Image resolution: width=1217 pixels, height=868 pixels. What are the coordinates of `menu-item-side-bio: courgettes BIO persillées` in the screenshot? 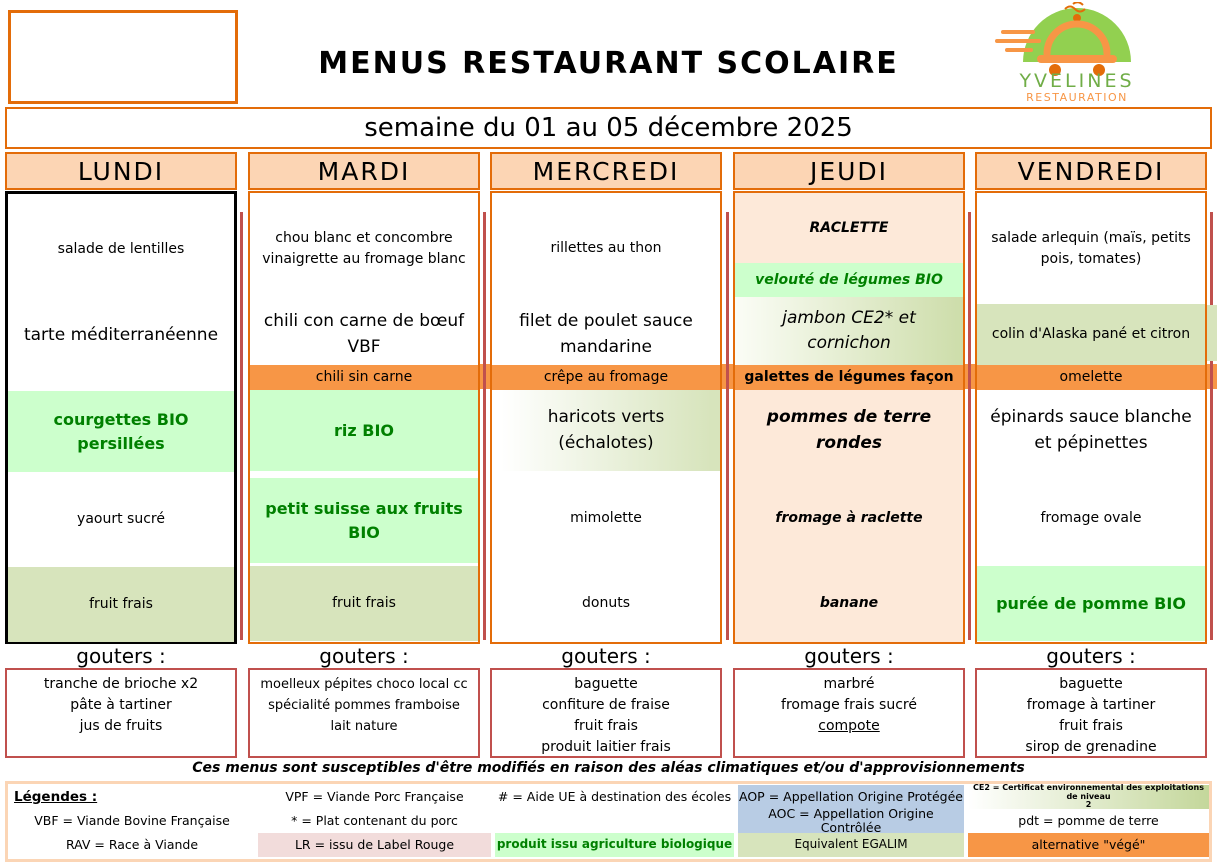 It's located at (121, 431).